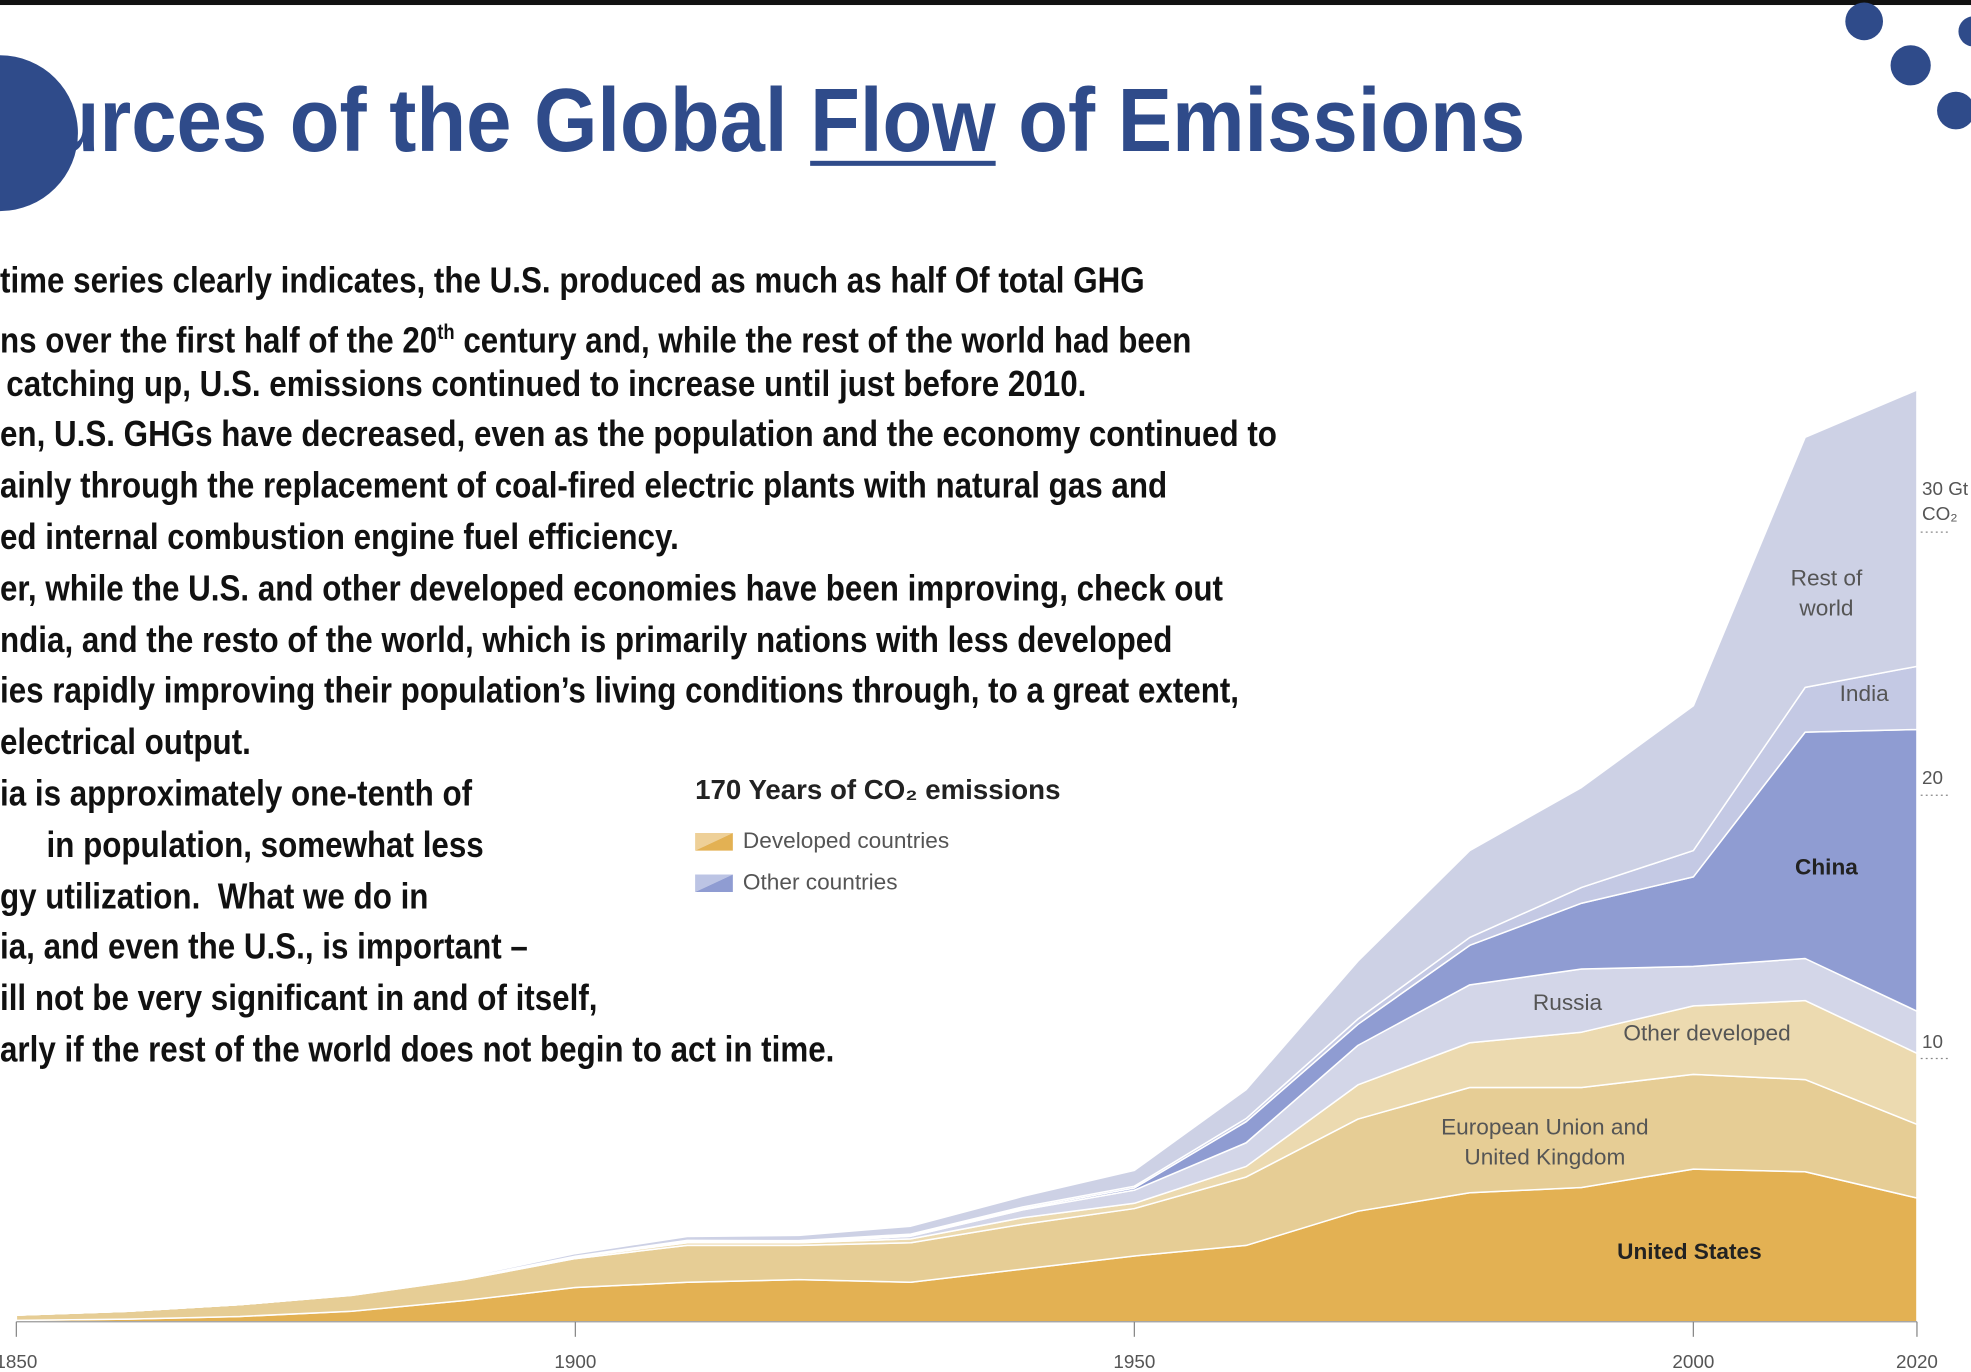 This screenshot has height=1372, width=1971. I want to click on series-label: Rest of world, so click(1826, 593).